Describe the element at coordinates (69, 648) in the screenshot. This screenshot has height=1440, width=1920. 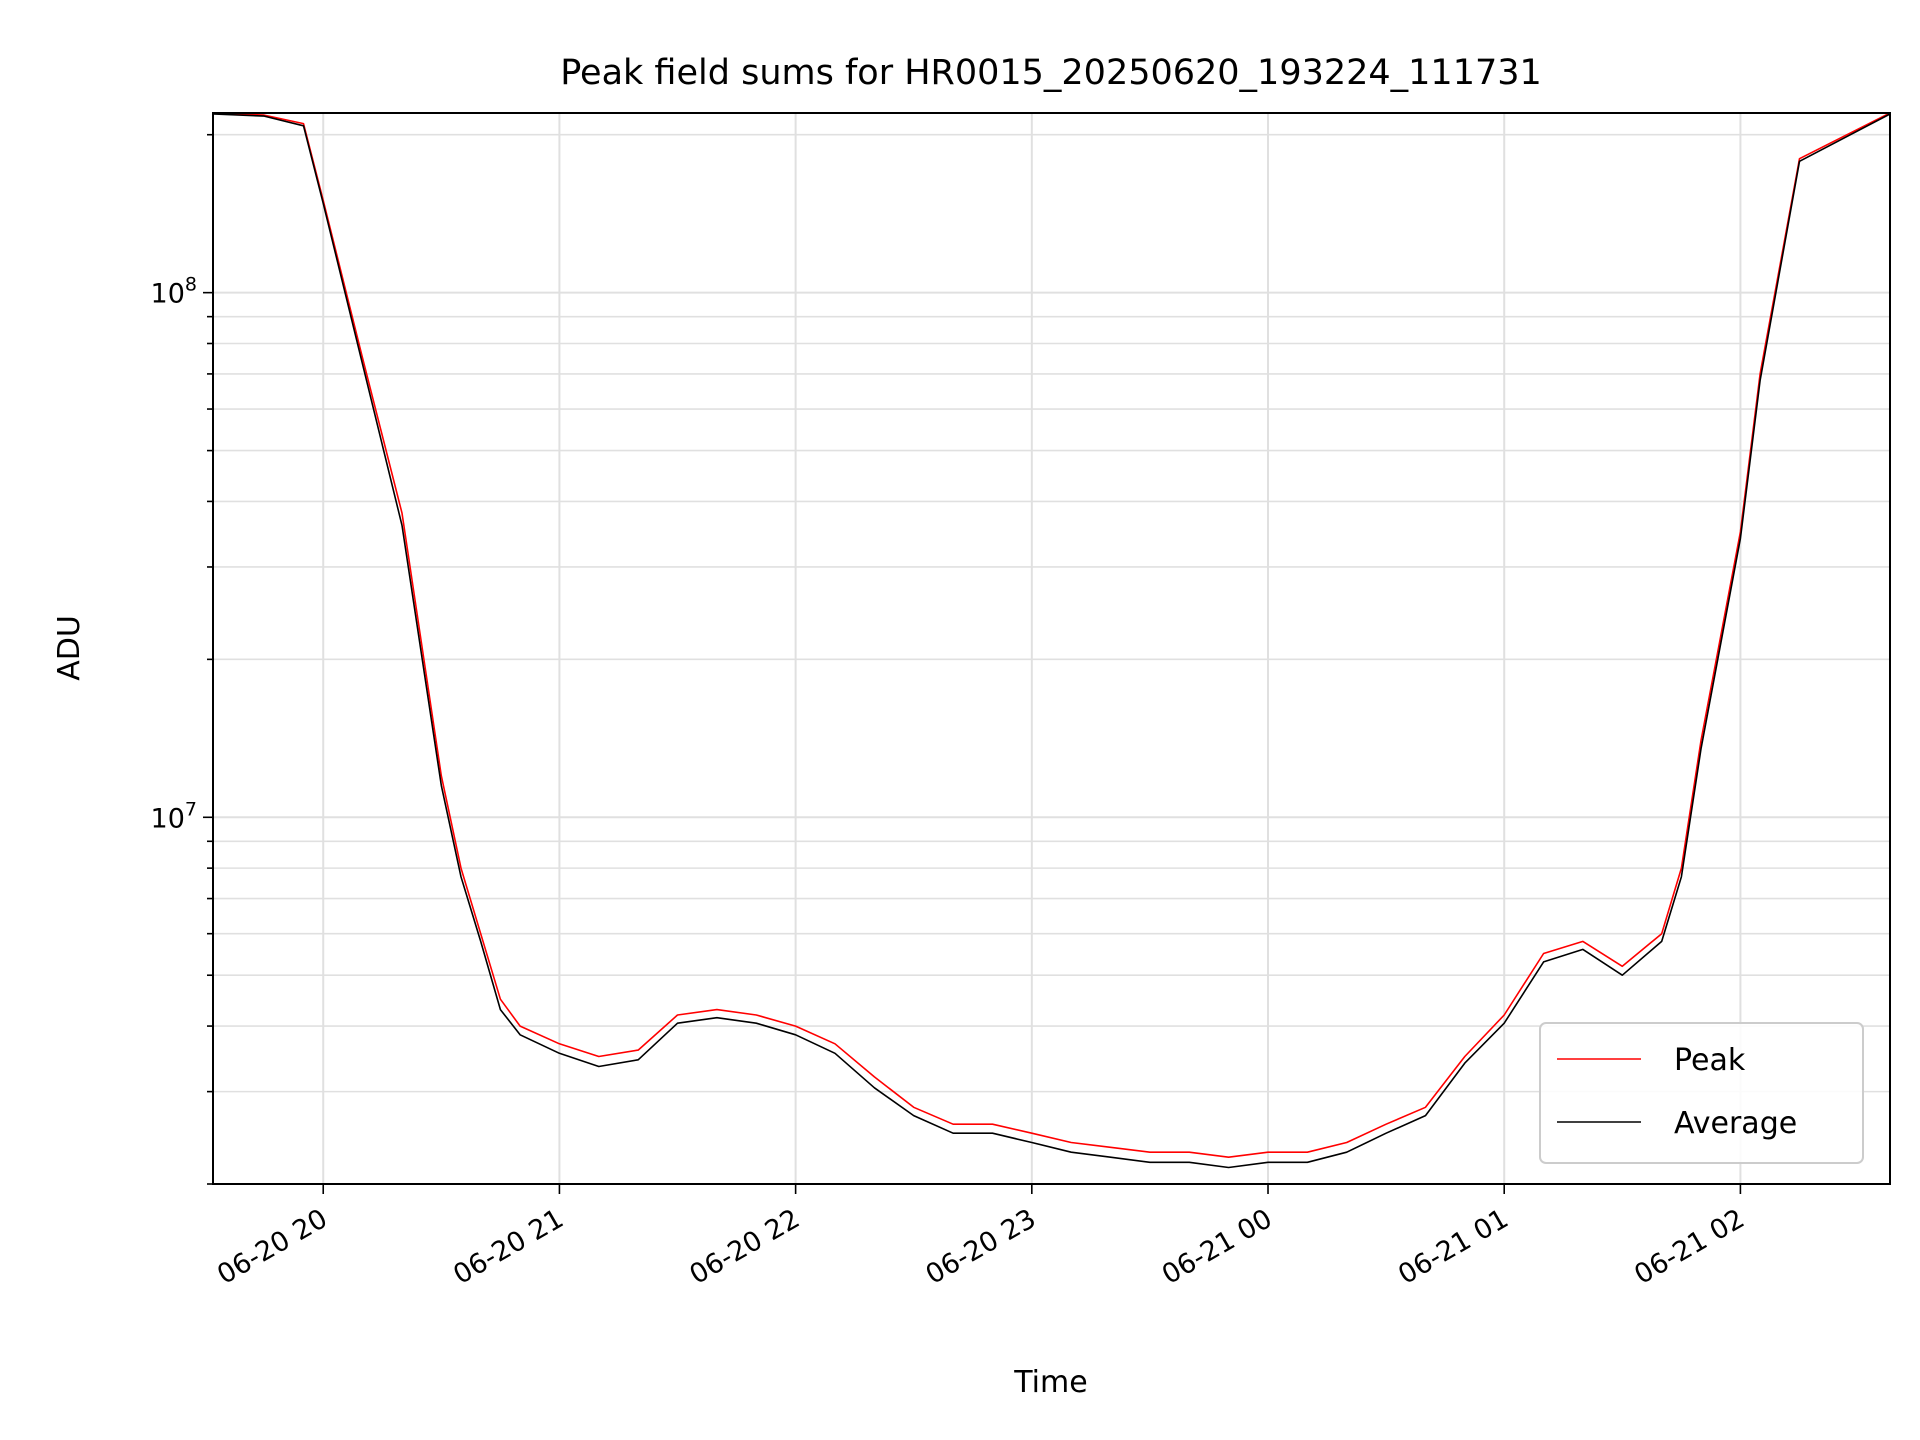
I see `y-axis-label: ADU` at that location.